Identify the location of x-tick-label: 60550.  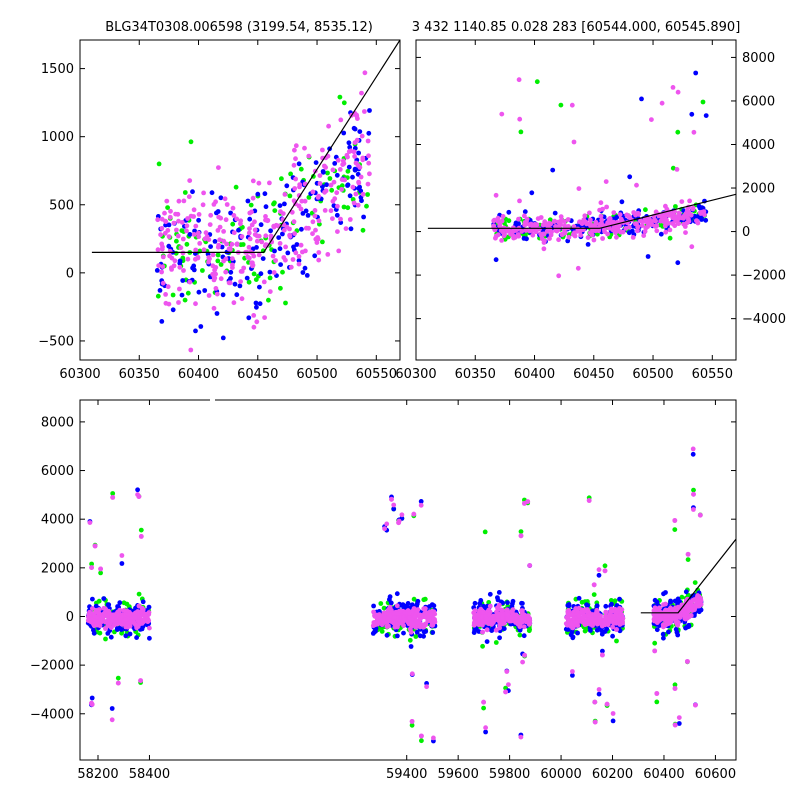
(712, 374).